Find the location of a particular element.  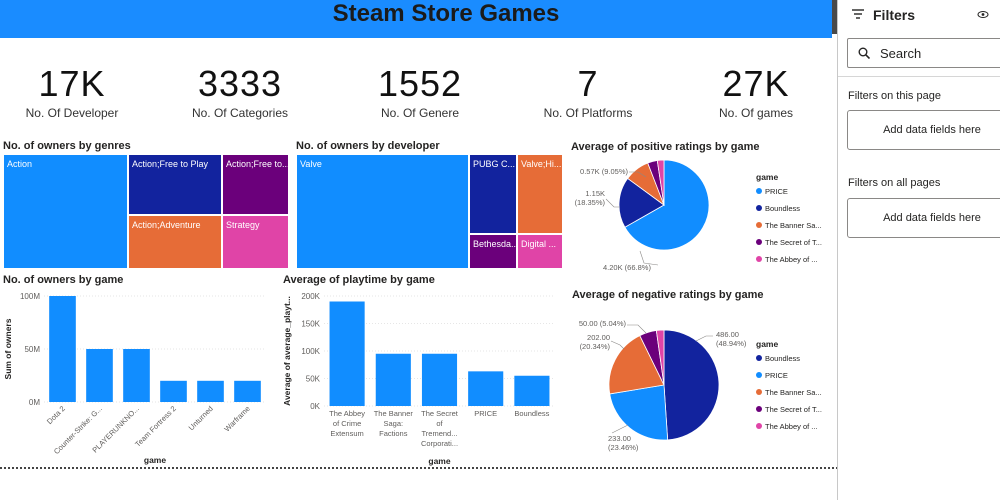

x-axis-title: game is located at coordinates (439, 461).